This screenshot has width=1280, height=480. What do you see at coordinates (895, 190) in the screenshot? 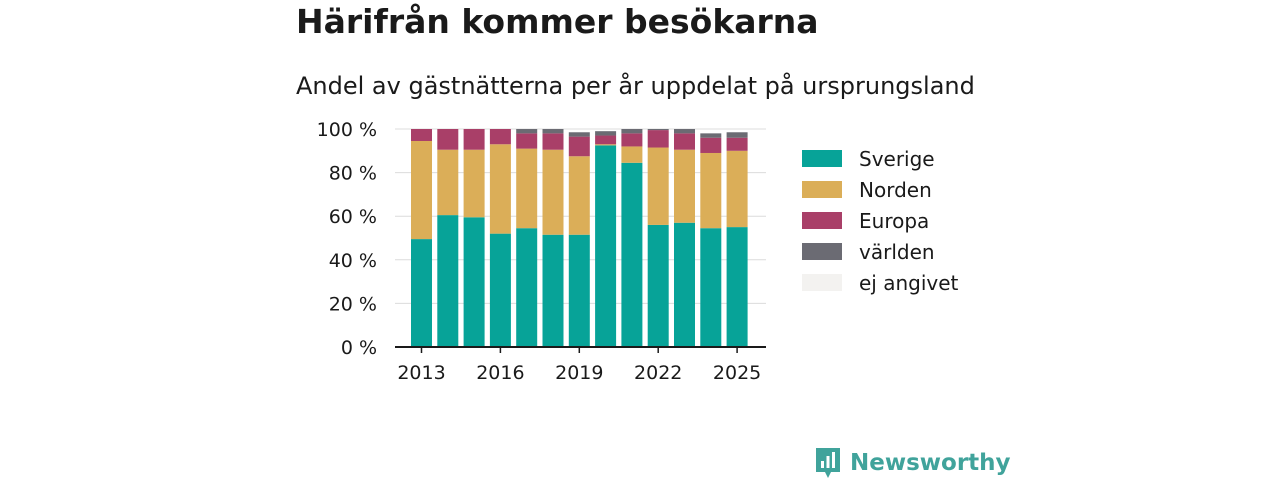
I see `legend-label: Norden` at bounding box center [895, 190].